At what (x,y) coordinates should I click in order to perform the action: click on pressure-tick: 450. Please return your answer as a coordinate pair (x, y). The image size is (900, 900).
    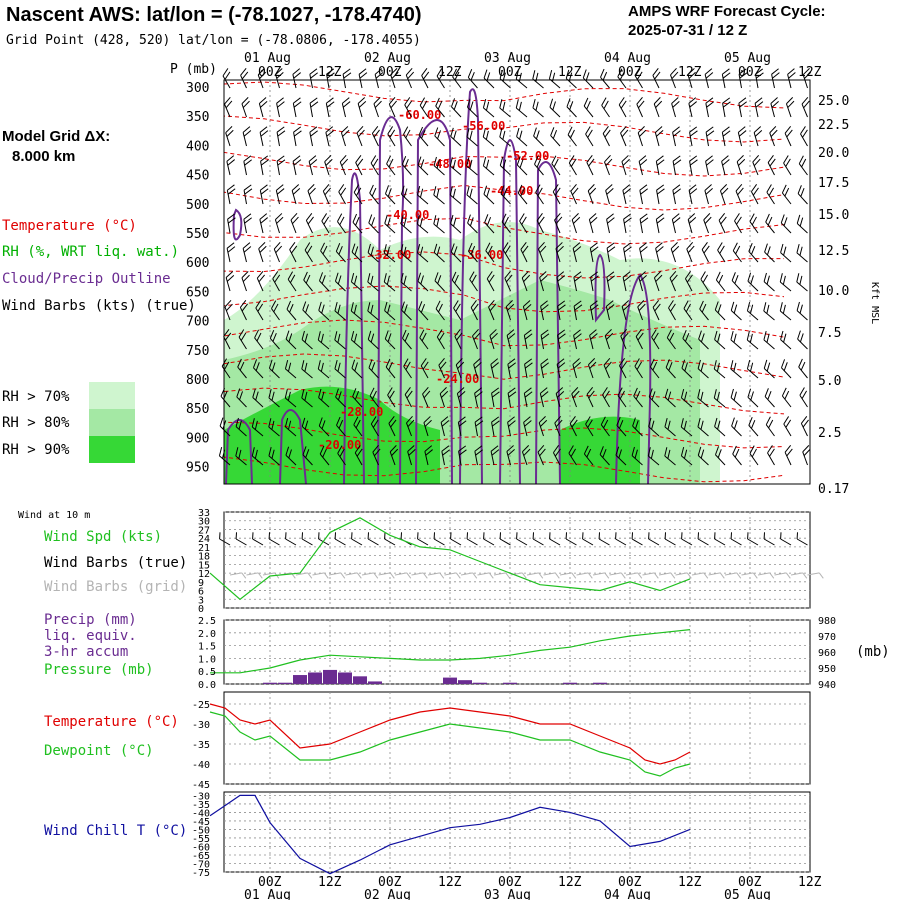
    Looking at the image, I should click on (197, 176).